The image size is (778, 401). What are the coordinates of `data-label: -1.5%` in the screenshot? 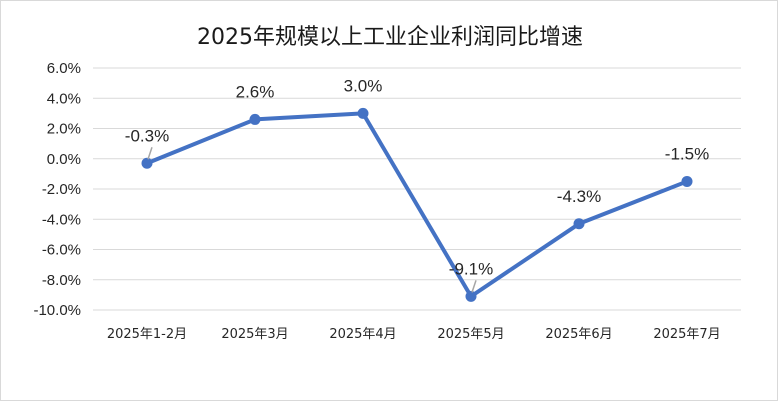 It's located at (687, 153).